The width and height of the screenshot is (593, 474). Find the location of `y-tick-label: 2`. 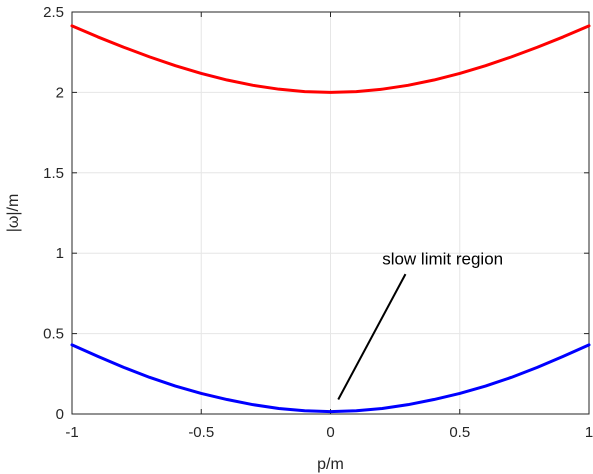

y-tick-label: 2 is located at coordinates (60, 92).